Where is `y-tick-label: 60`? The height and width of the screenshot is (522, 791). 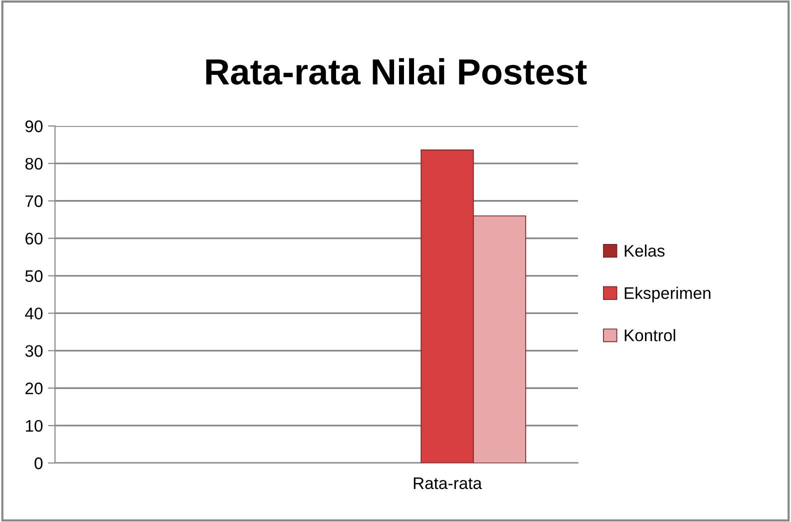 y-tick-label: 60 is located at coordinates (34, 238).